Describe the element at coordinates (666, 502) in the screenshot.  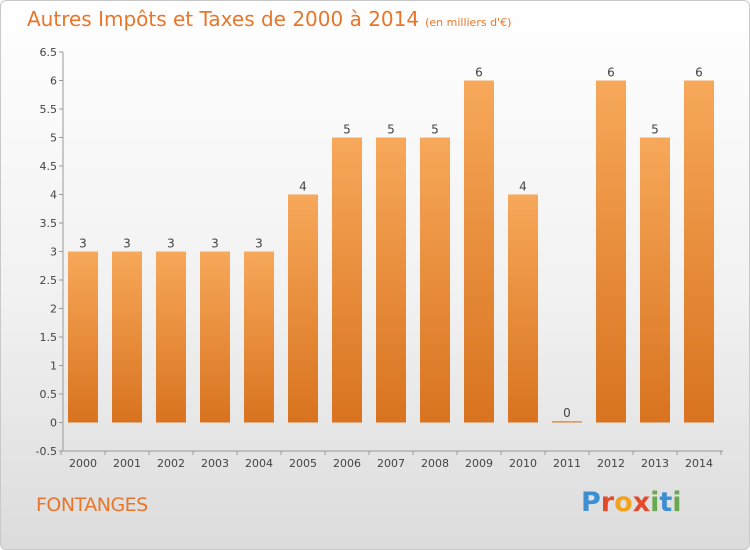
I see `logo-letter: t` at that location.